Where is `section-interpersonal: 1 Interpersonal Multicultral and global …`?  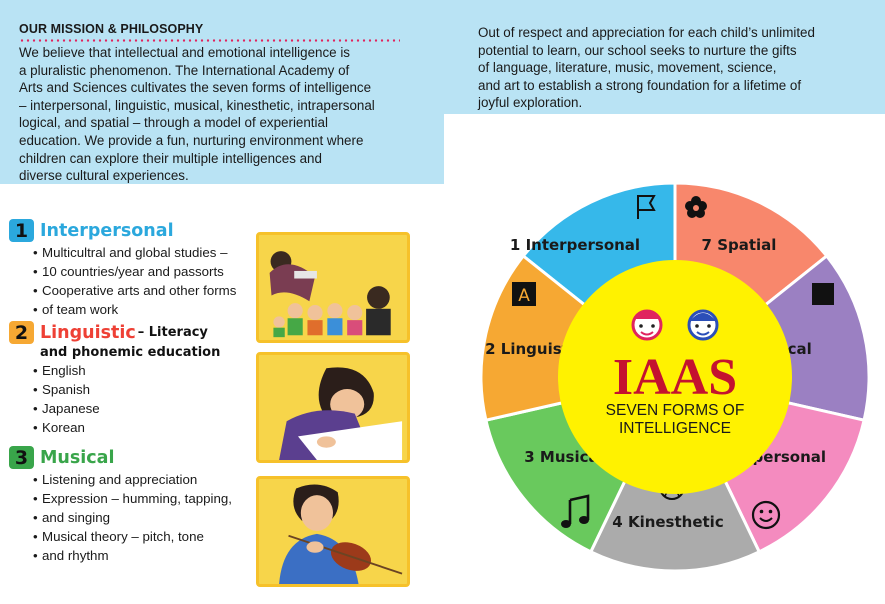
section-interpersonal: 1 Interpersonal Multicultral and global … is located at coordinates (131, 269).